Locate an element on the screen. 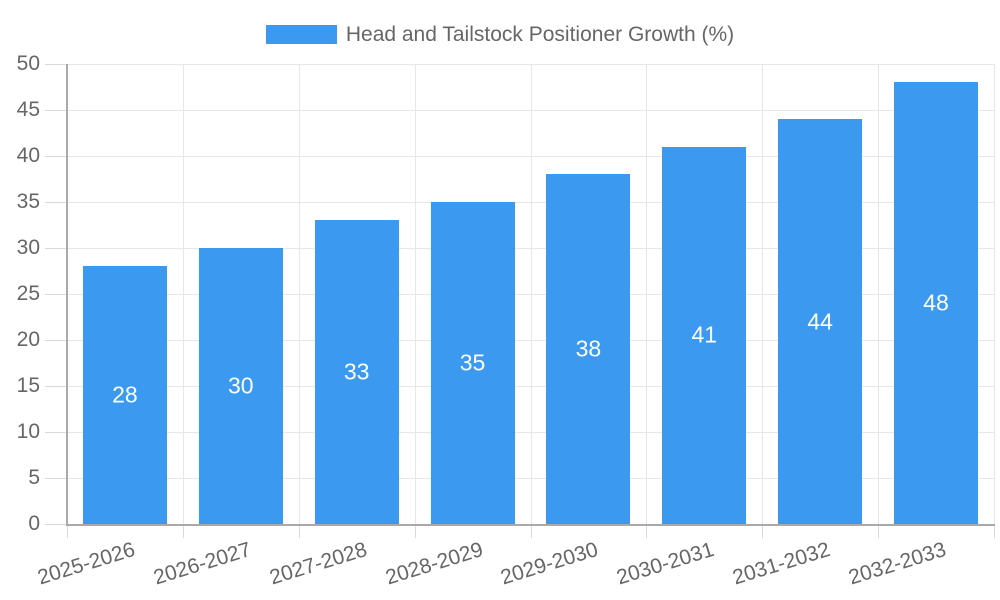 The height and width of the screenshot is (600, 1000). y-axis-line is located at coordinates (67, 295).